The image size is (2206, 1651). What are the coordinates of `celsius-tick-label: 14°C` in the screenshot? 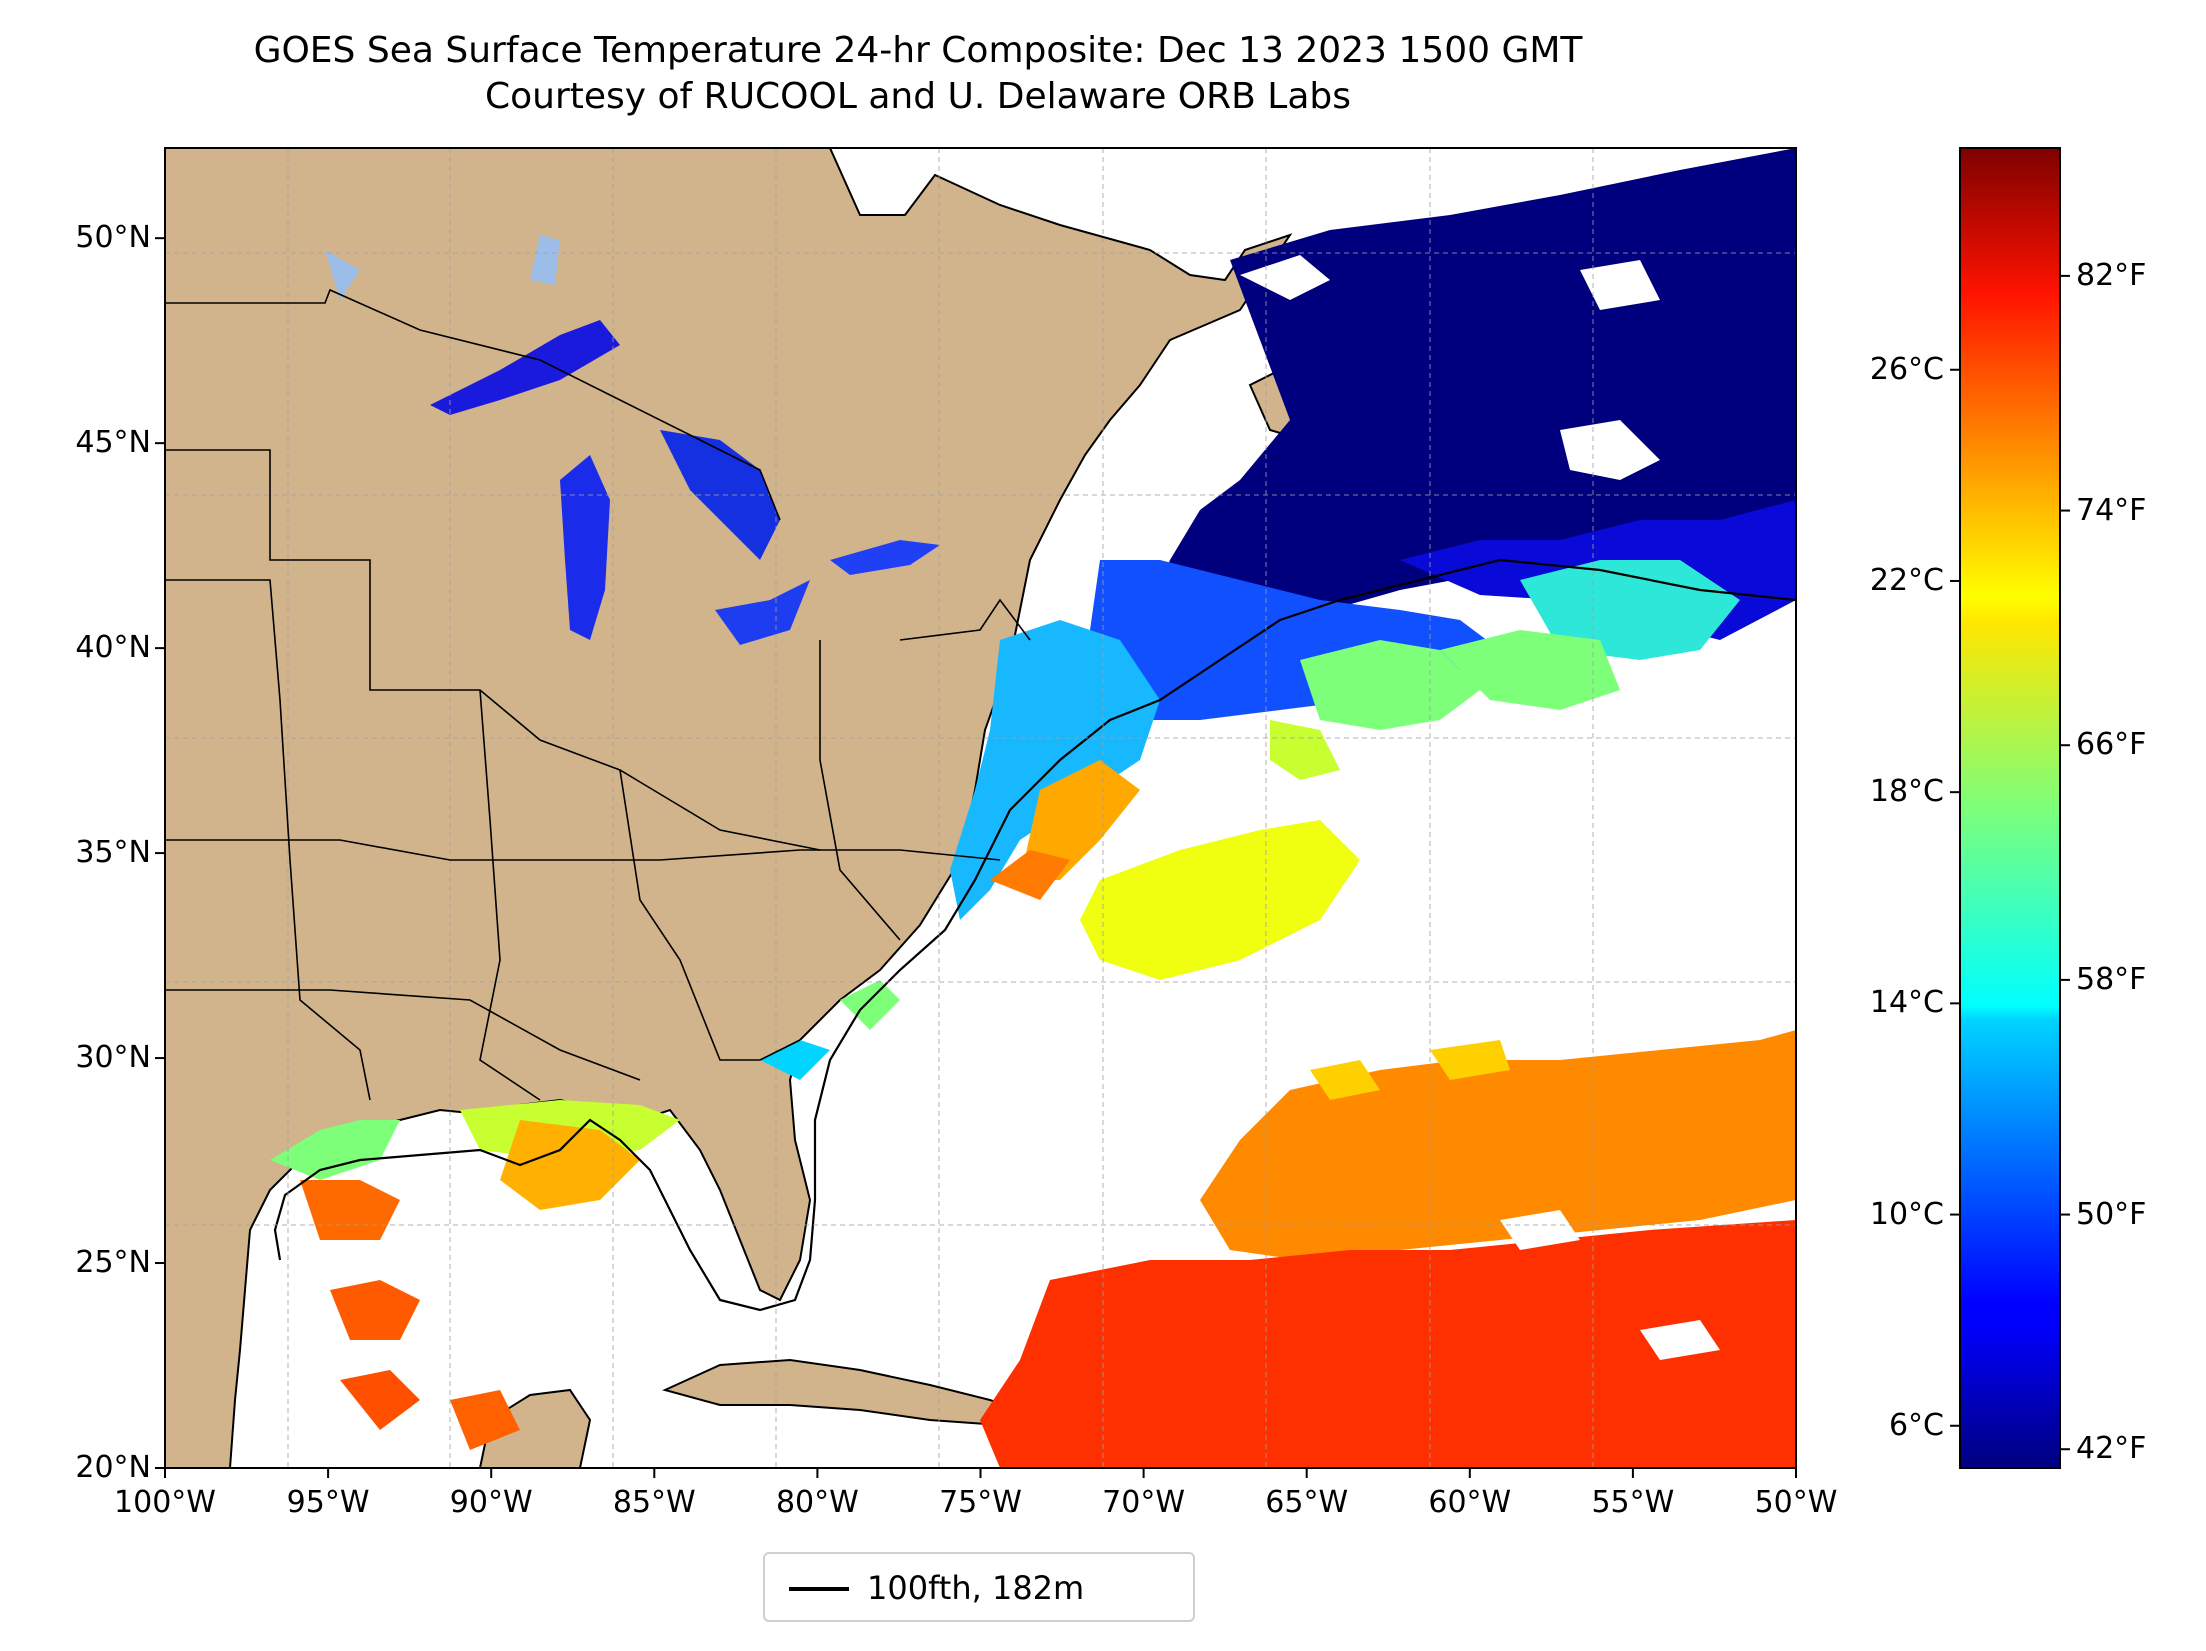 It's located at (1906, 1003).